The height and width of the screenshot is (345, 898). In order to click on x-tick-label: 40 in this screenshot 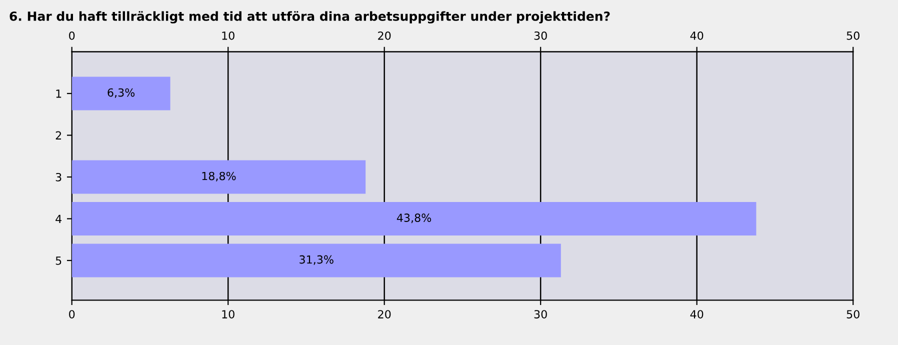, I will do `click(697, 314)`.